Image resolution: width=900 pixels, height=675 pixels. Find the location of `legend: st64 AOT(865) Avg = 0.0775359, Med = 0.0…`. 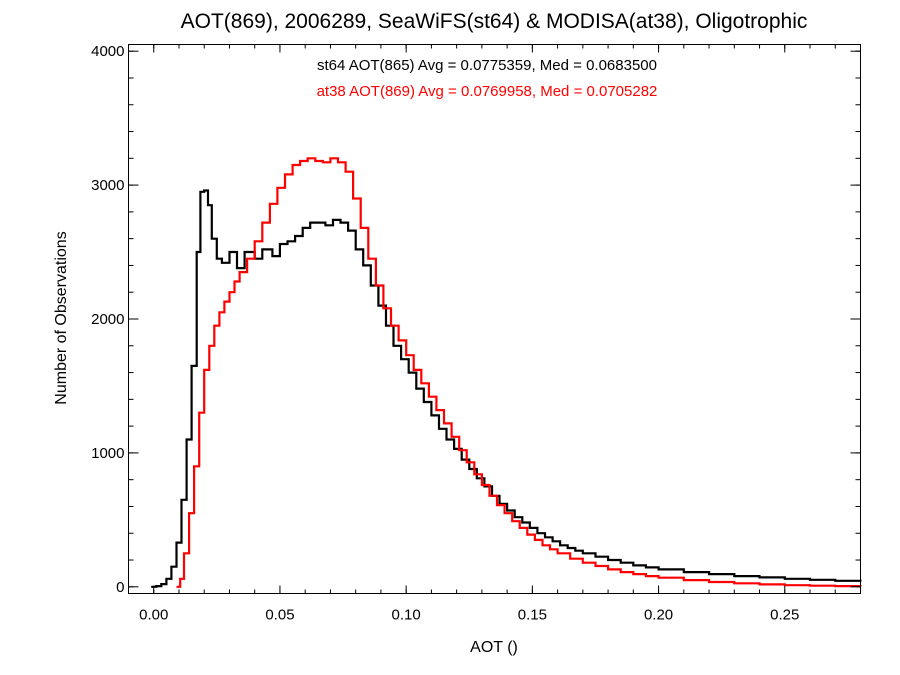

legend: st64 AOT(865) Avg = 0.0775359, Med = 0.0… is located at coordinates (487, 78).